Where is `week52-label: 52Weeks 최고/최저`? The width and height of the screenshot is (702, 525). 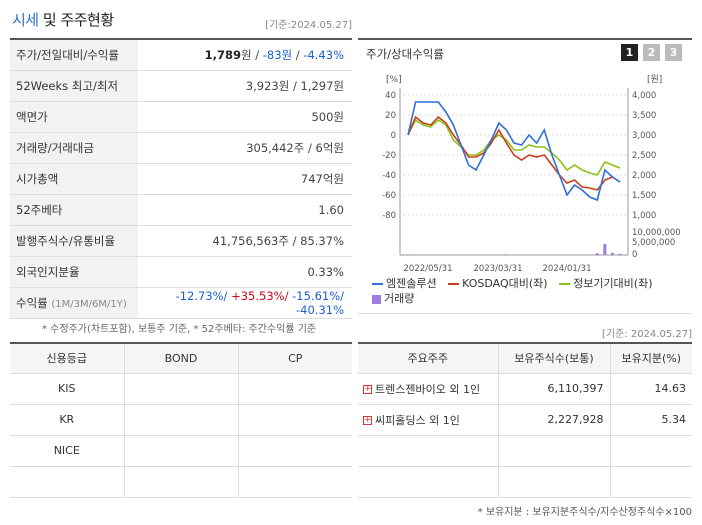 week52-label: 52Weeks 최고/최저 is located at coordinates (74, 86).